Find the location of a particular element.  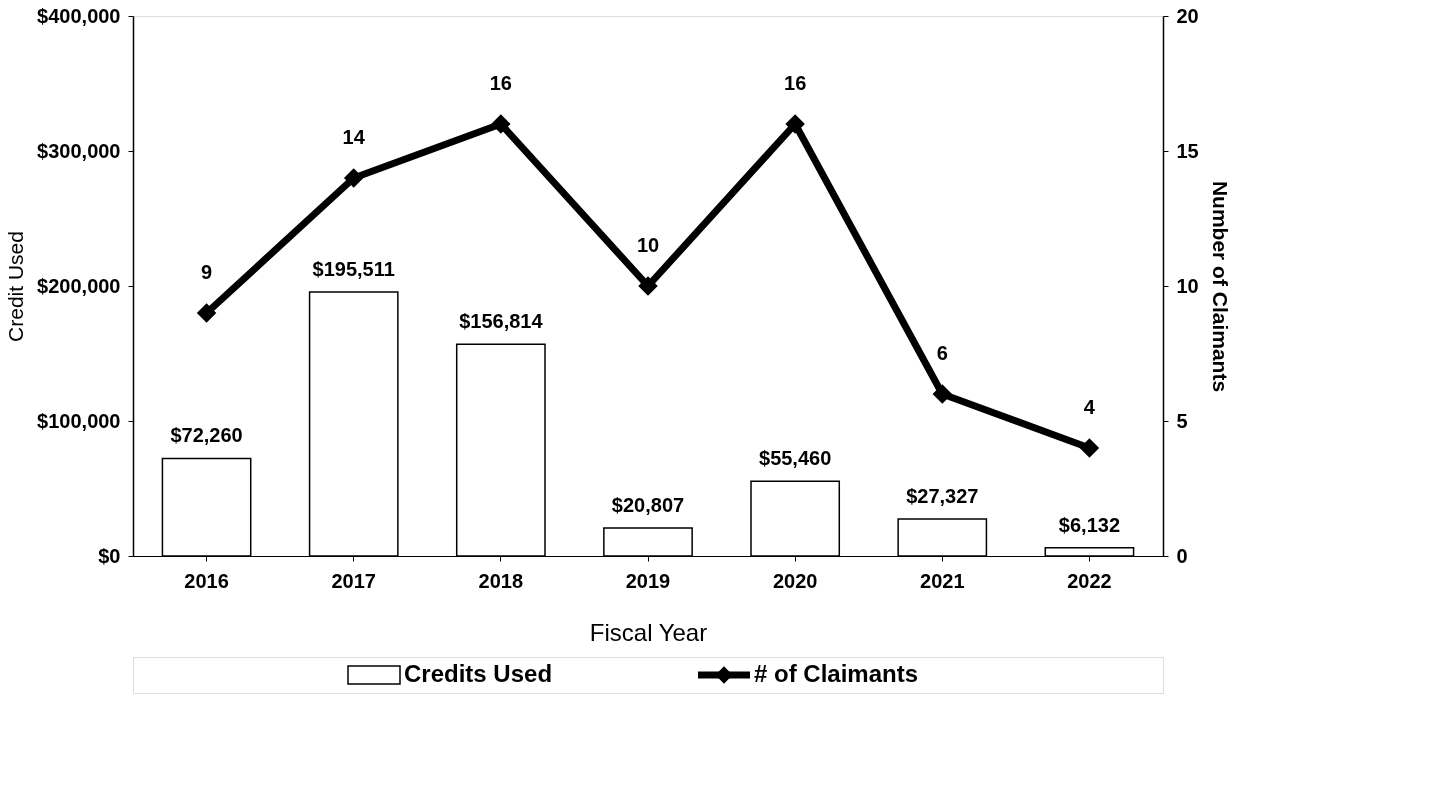

data-label: 4 is located at coordinates (1089, 407).